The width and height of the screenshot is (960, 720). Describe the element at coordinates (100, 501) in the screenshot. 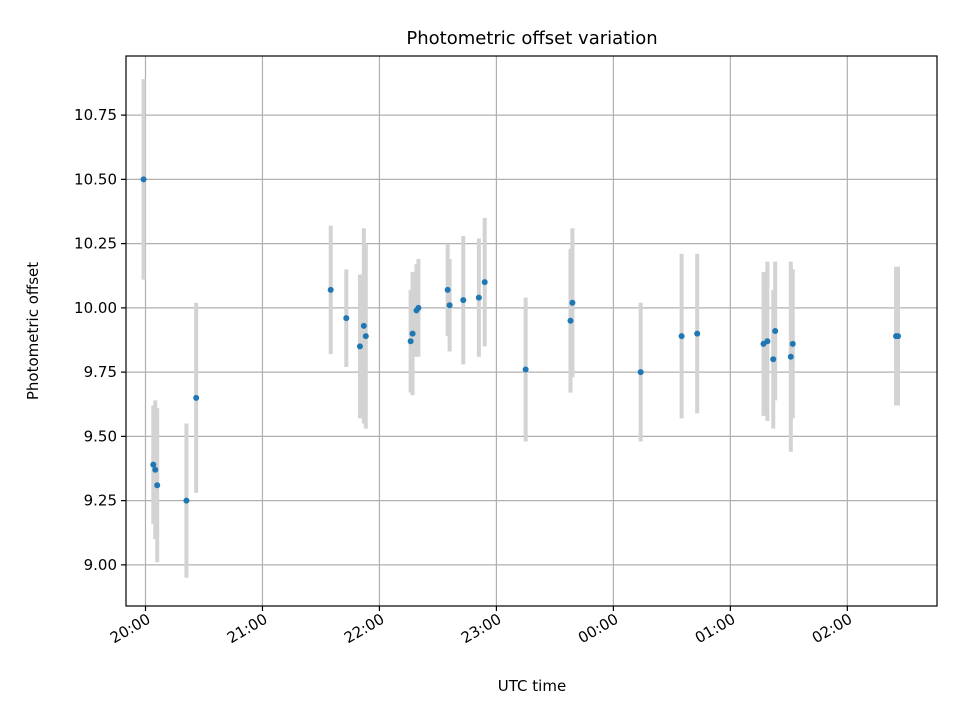

I see `y-tick-label: 9.25` at that location.